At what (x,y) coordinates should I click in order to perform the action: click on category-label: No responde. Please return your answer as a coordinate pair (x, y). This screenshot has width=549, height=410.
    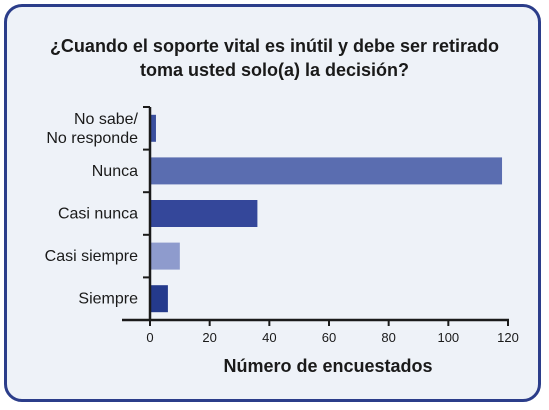
    Looking at the image, I should click on (92, 138).